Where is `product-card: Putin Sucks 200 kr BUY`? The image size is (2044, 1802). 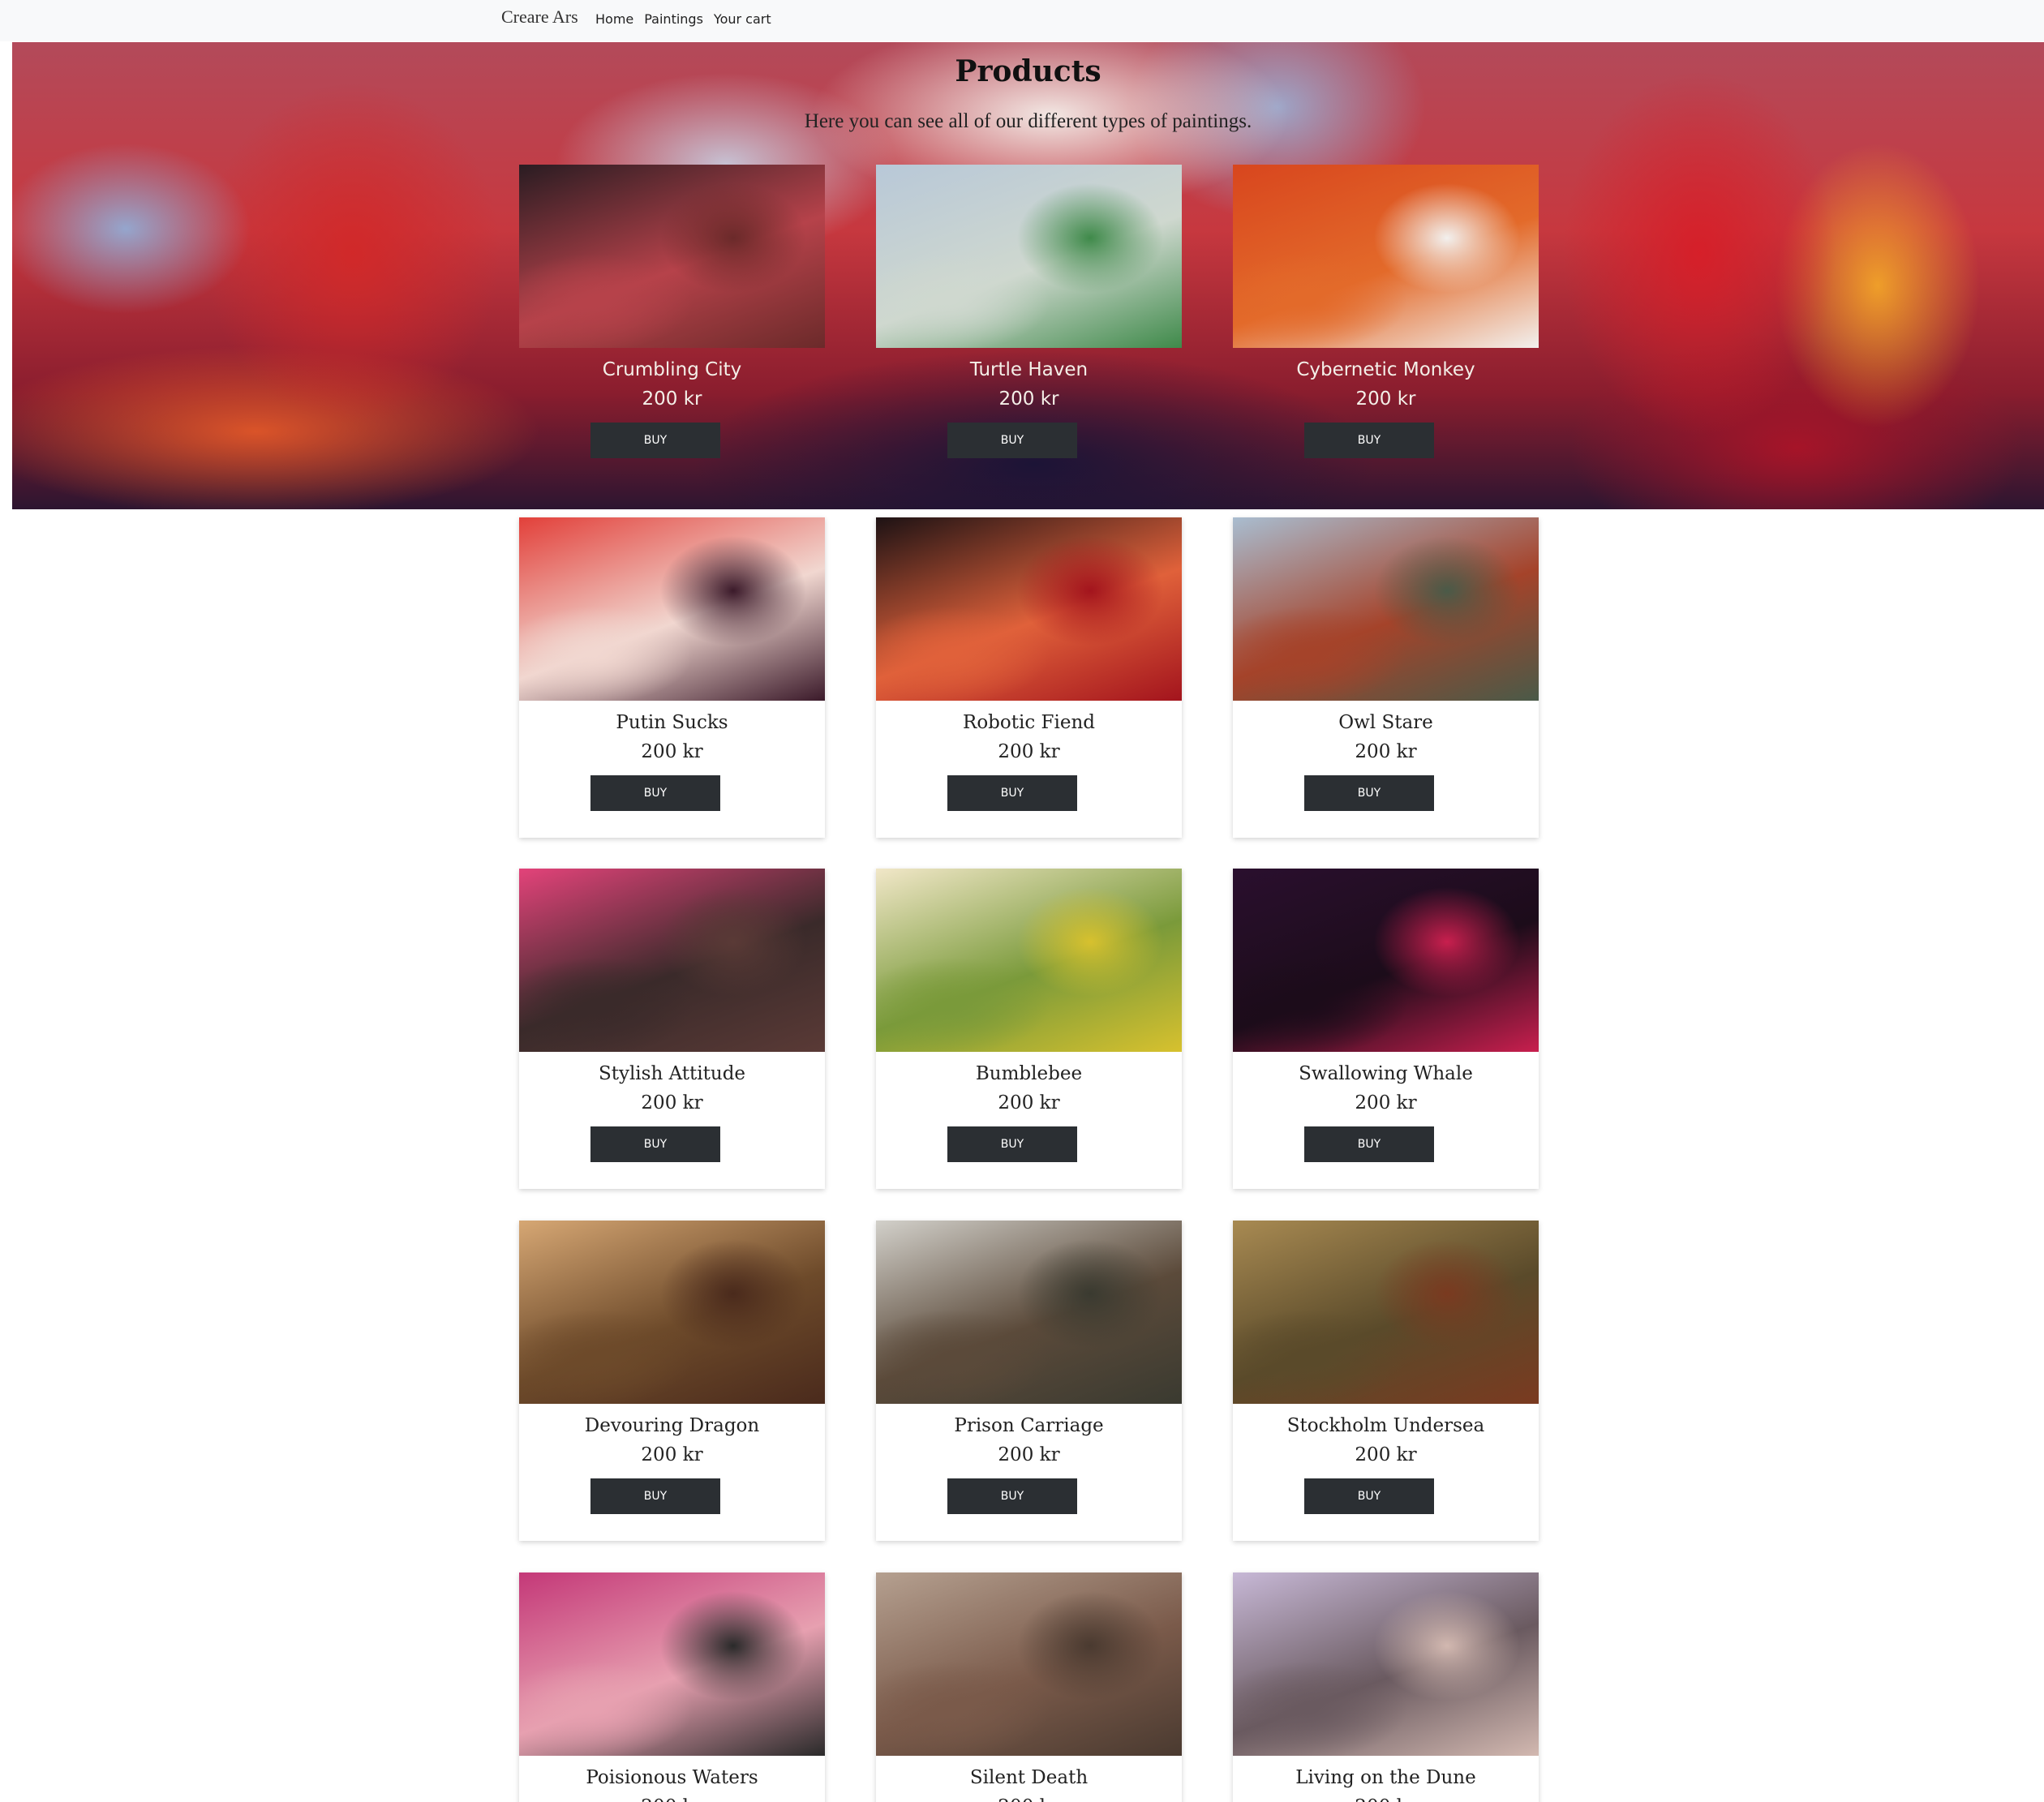
product-card: Putin Sucks 200 kr BUY is located at coordinates (672, 677).